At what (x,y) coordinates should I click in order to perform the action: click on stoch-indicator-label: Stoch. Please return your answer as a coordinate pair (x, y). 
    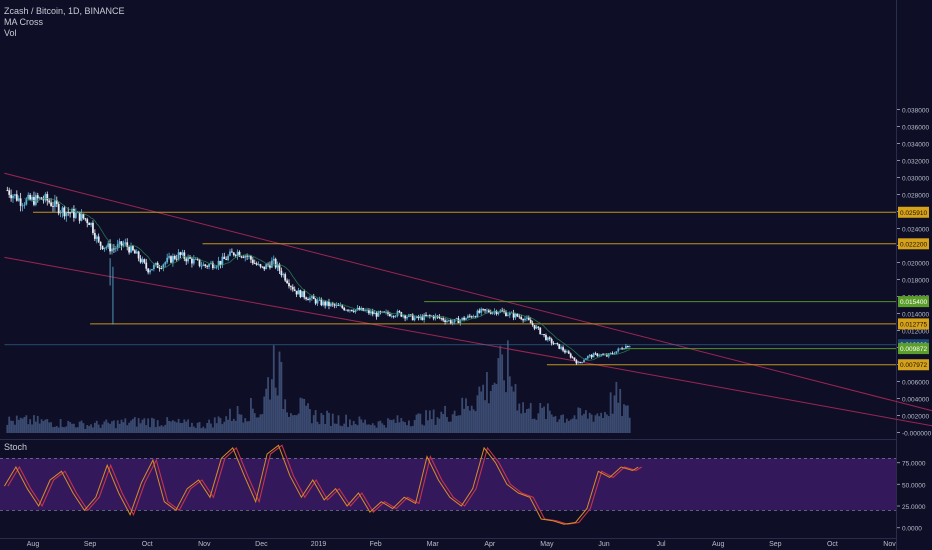
    Looking at the image, I should click on (16, 447).